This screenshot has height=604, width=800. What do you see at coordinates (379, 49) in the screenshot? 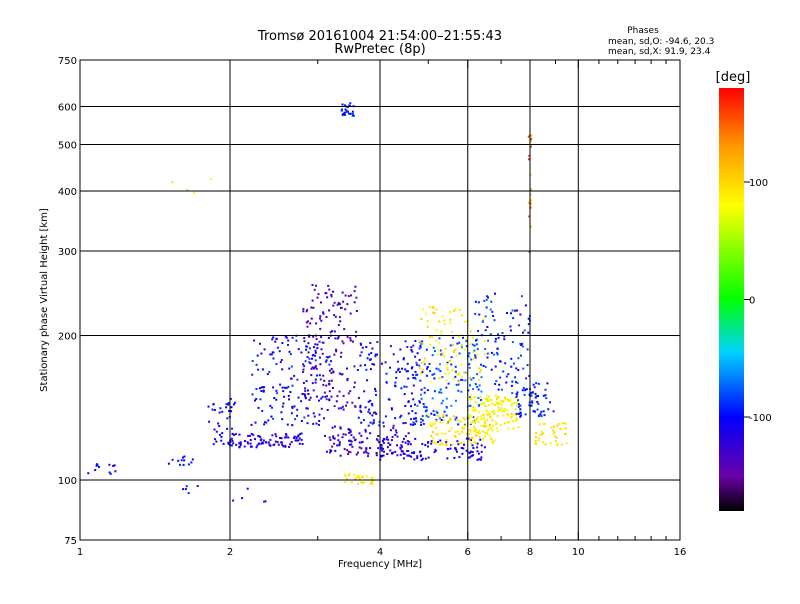
I see `chart-subtitle: RwPretec (8p)` at bounding box center [379, 49].